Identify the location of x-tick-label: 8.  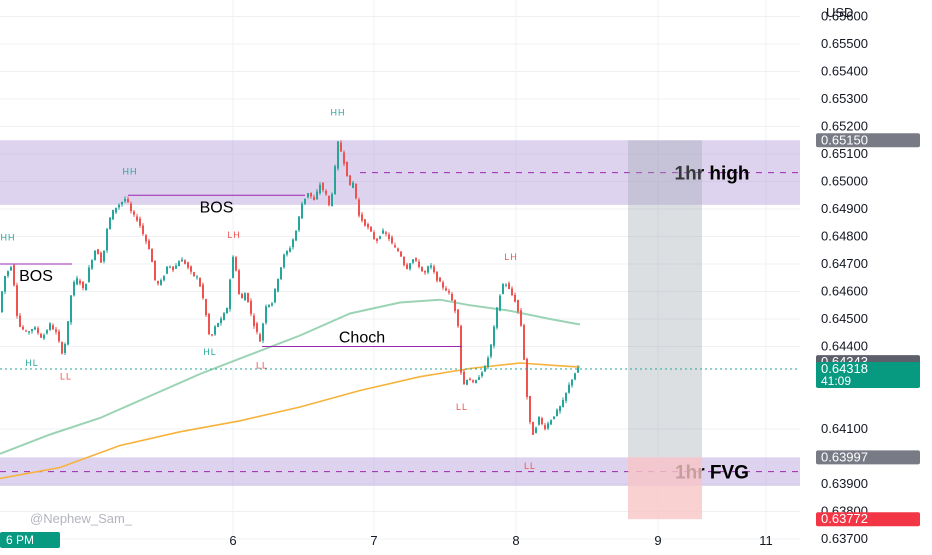
(515, 540).